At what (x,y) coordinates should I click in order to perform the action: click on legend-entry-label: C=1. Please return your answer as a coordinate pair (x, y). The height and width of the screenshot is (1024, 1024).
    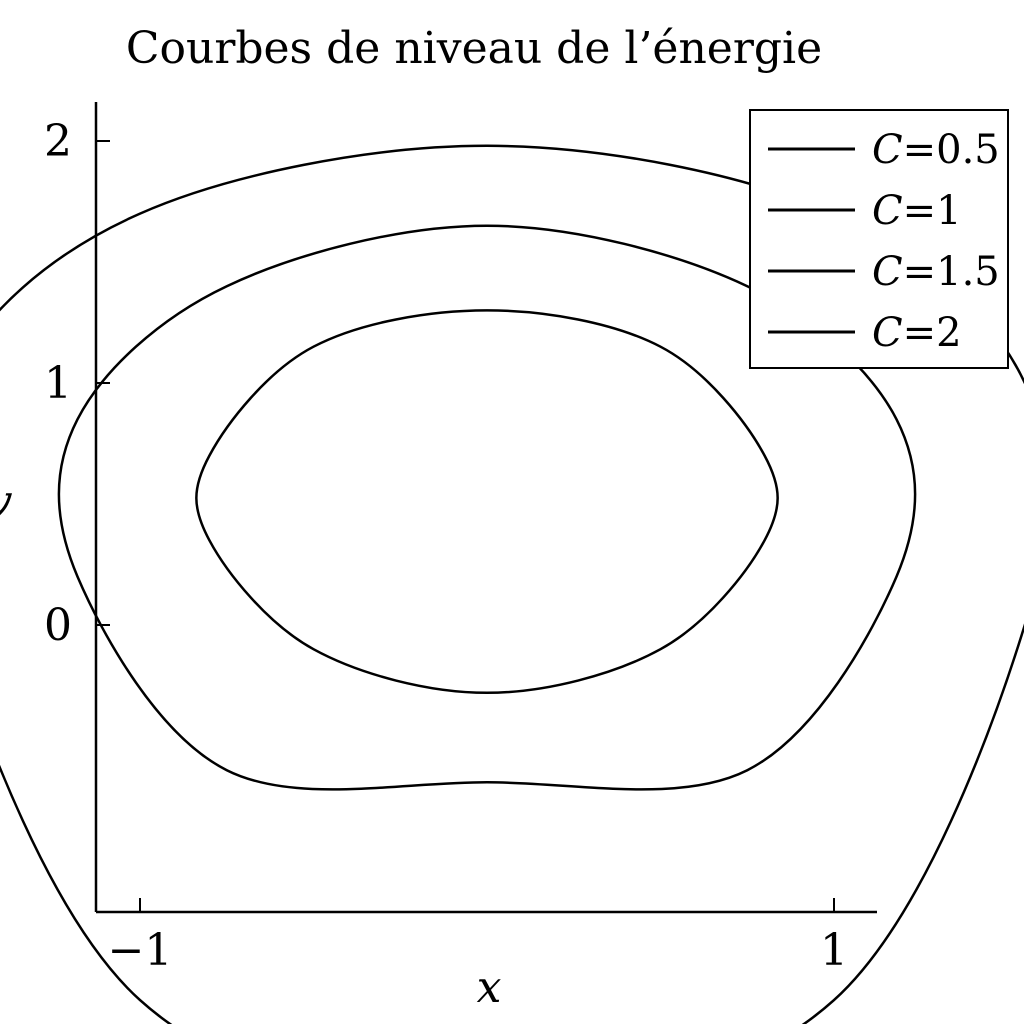
    Looking at the image, I should click on (917, 211).